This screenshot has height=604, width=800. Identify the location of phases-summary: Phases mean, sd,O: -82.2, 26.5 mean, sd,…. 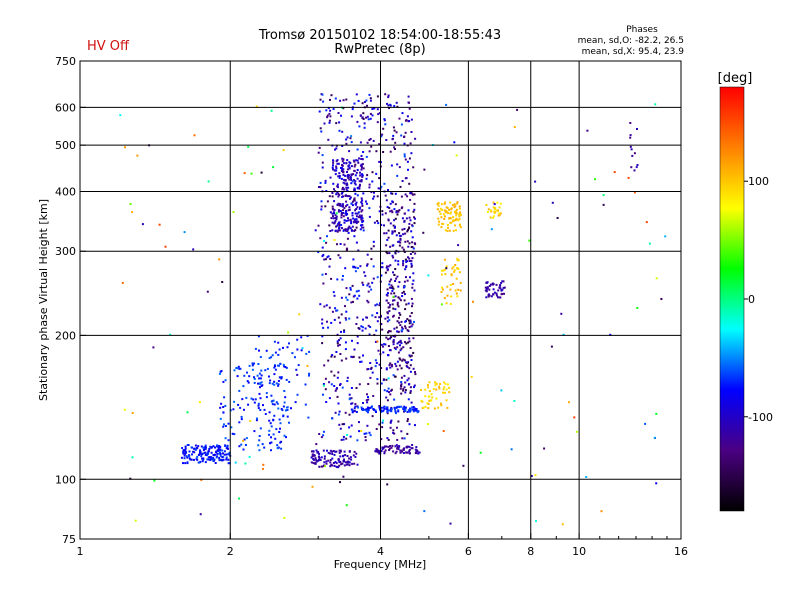
(631, 41).